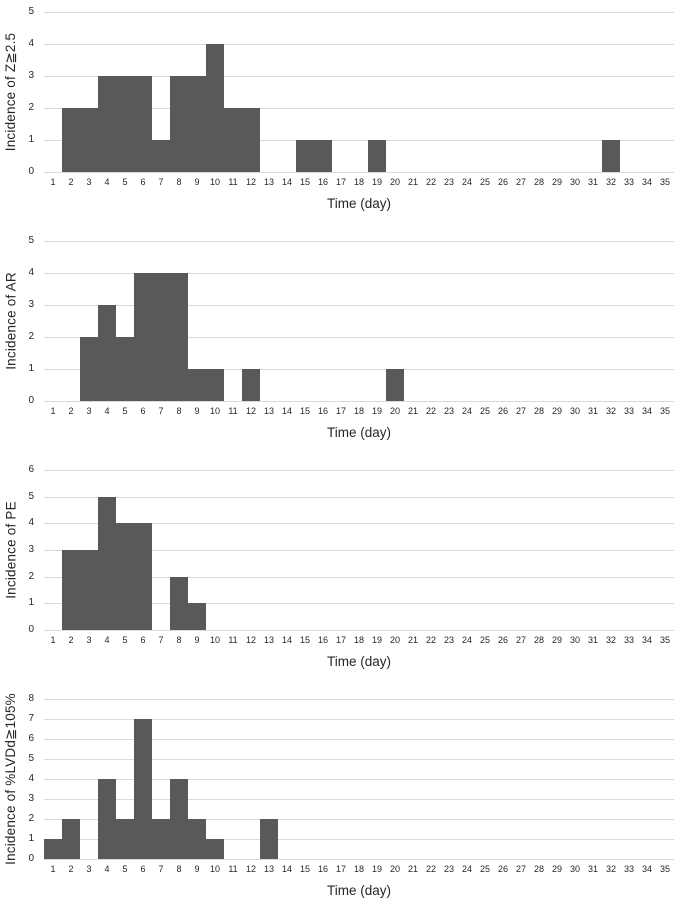  I want to click on y-tick-label: 4, so click(31, 272).